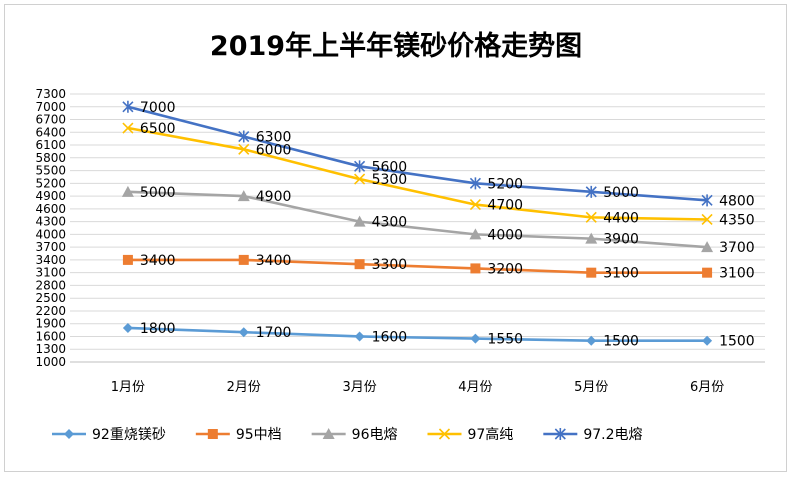 The image size is (793, 477). What do you see at coordinates (50, 298) in the screenshot?
I see `y-tick-label: 2500` at bounding box center [50, 298].